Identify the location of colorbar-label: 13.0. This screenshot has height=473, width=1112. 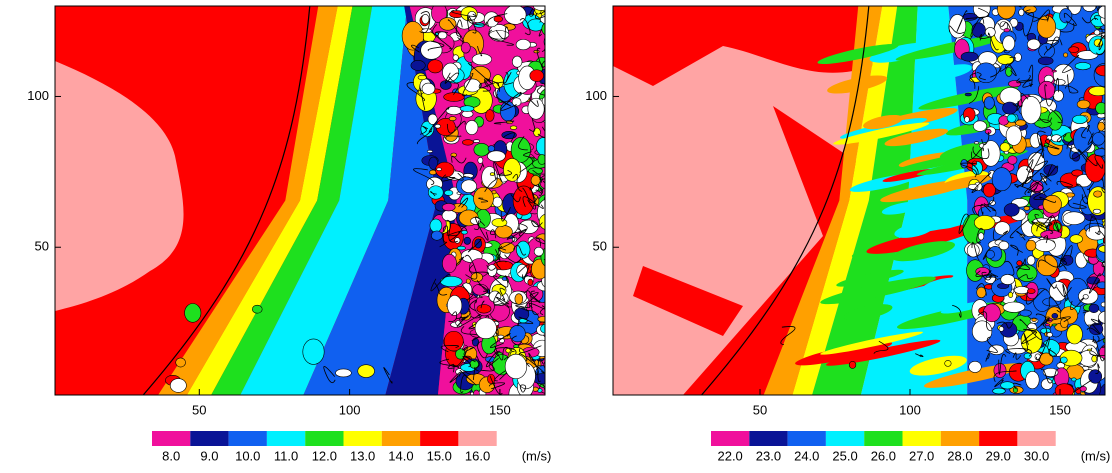
(362, 455).